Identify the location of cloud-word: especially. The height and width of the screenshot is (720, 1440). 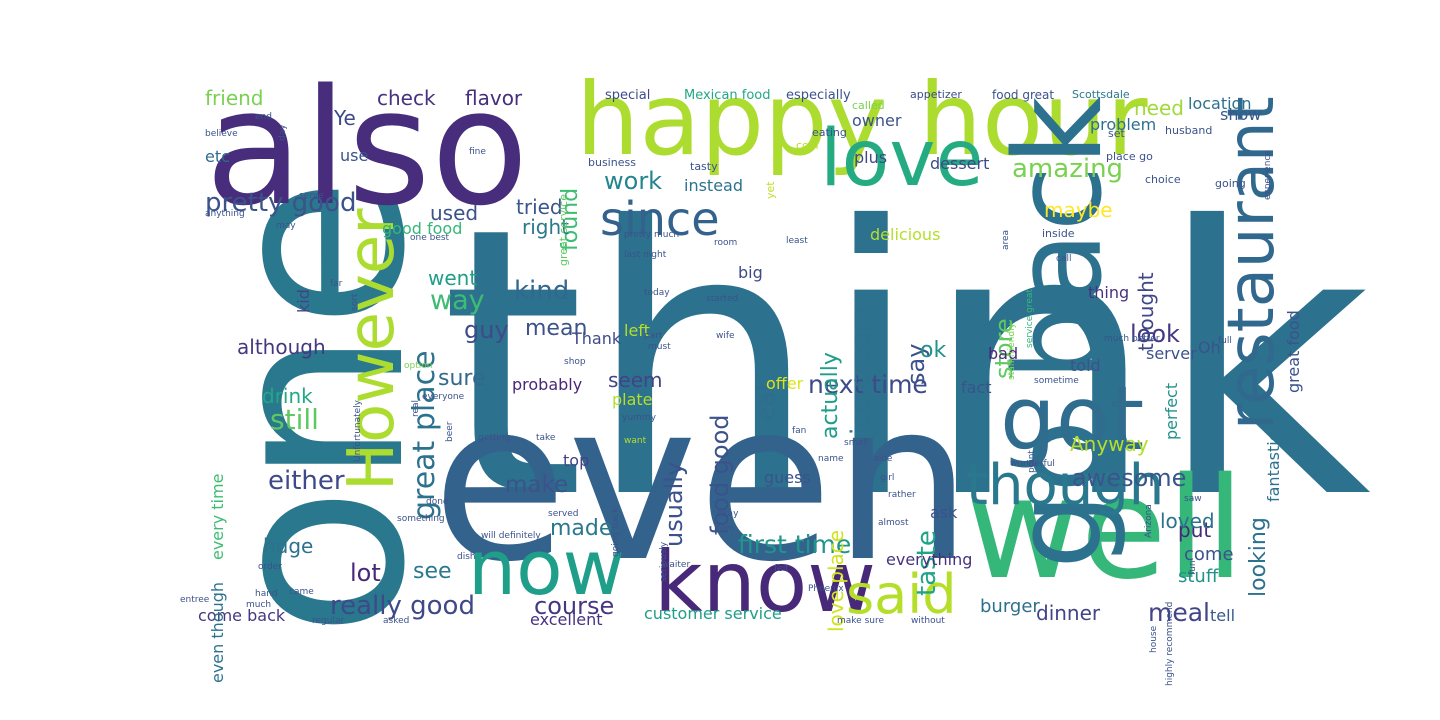
(818, 95).